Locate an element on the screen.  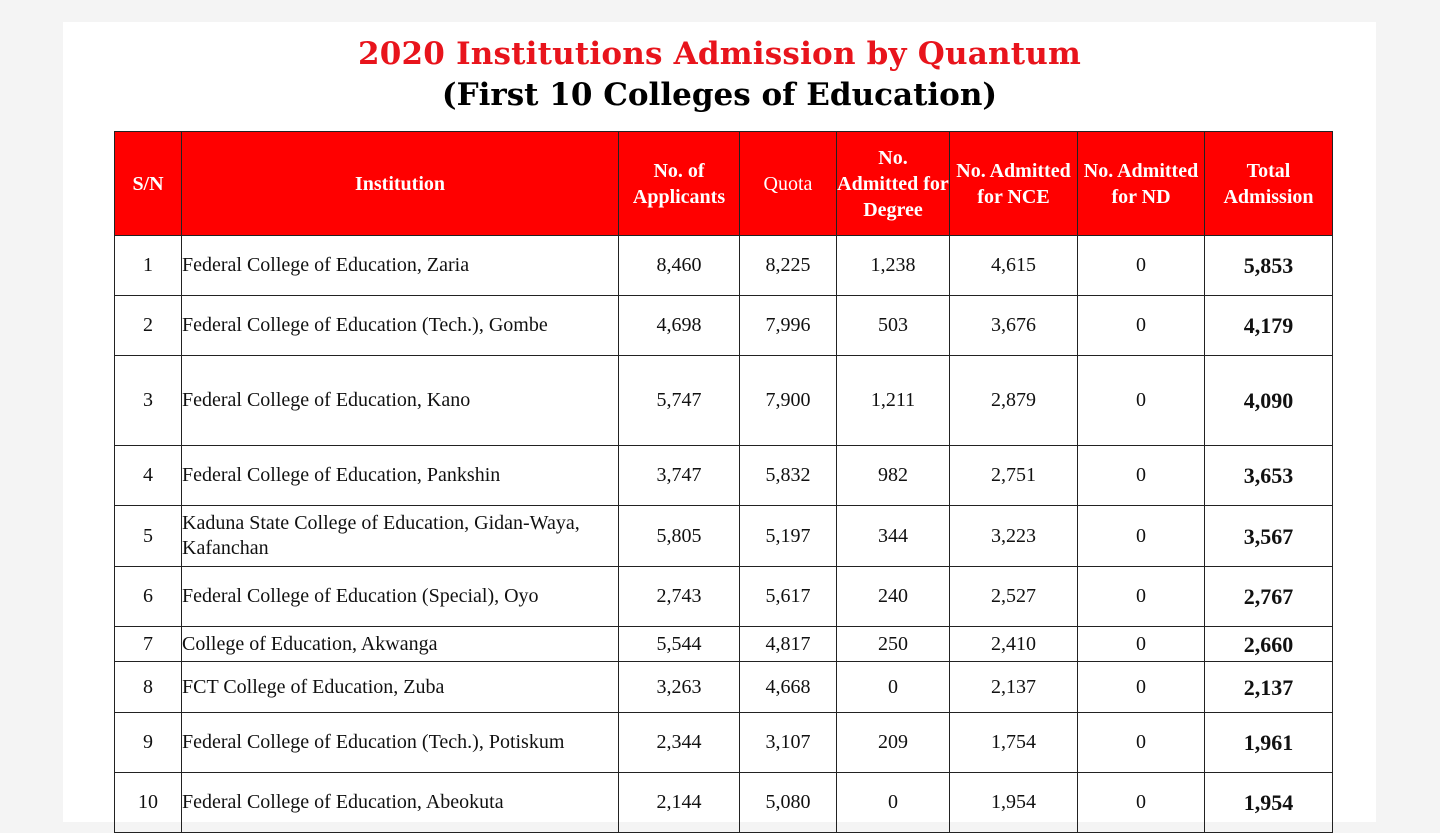
cell-quota: 5,197 is located at coordinates (788, 536).